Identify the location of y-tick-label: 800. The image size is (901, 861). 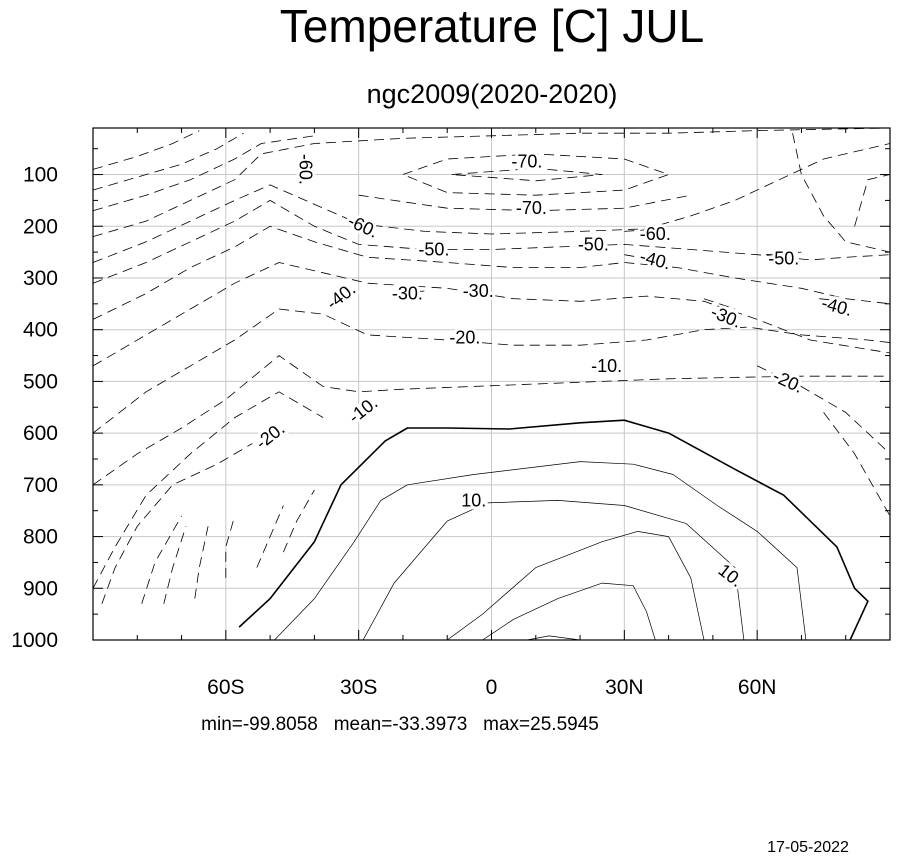
(40, 537).